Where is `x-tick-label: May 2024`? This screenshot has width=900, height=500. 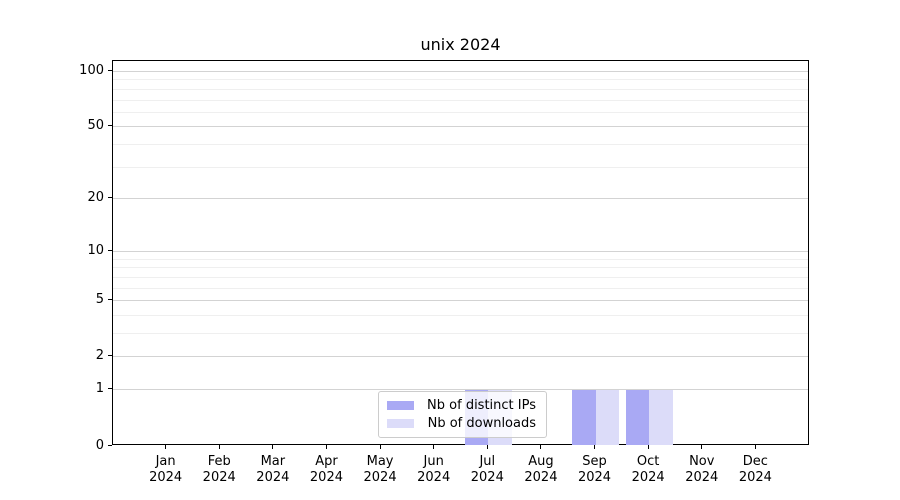 x-tick-label: May 2024 is located at coordinates (380, 470).